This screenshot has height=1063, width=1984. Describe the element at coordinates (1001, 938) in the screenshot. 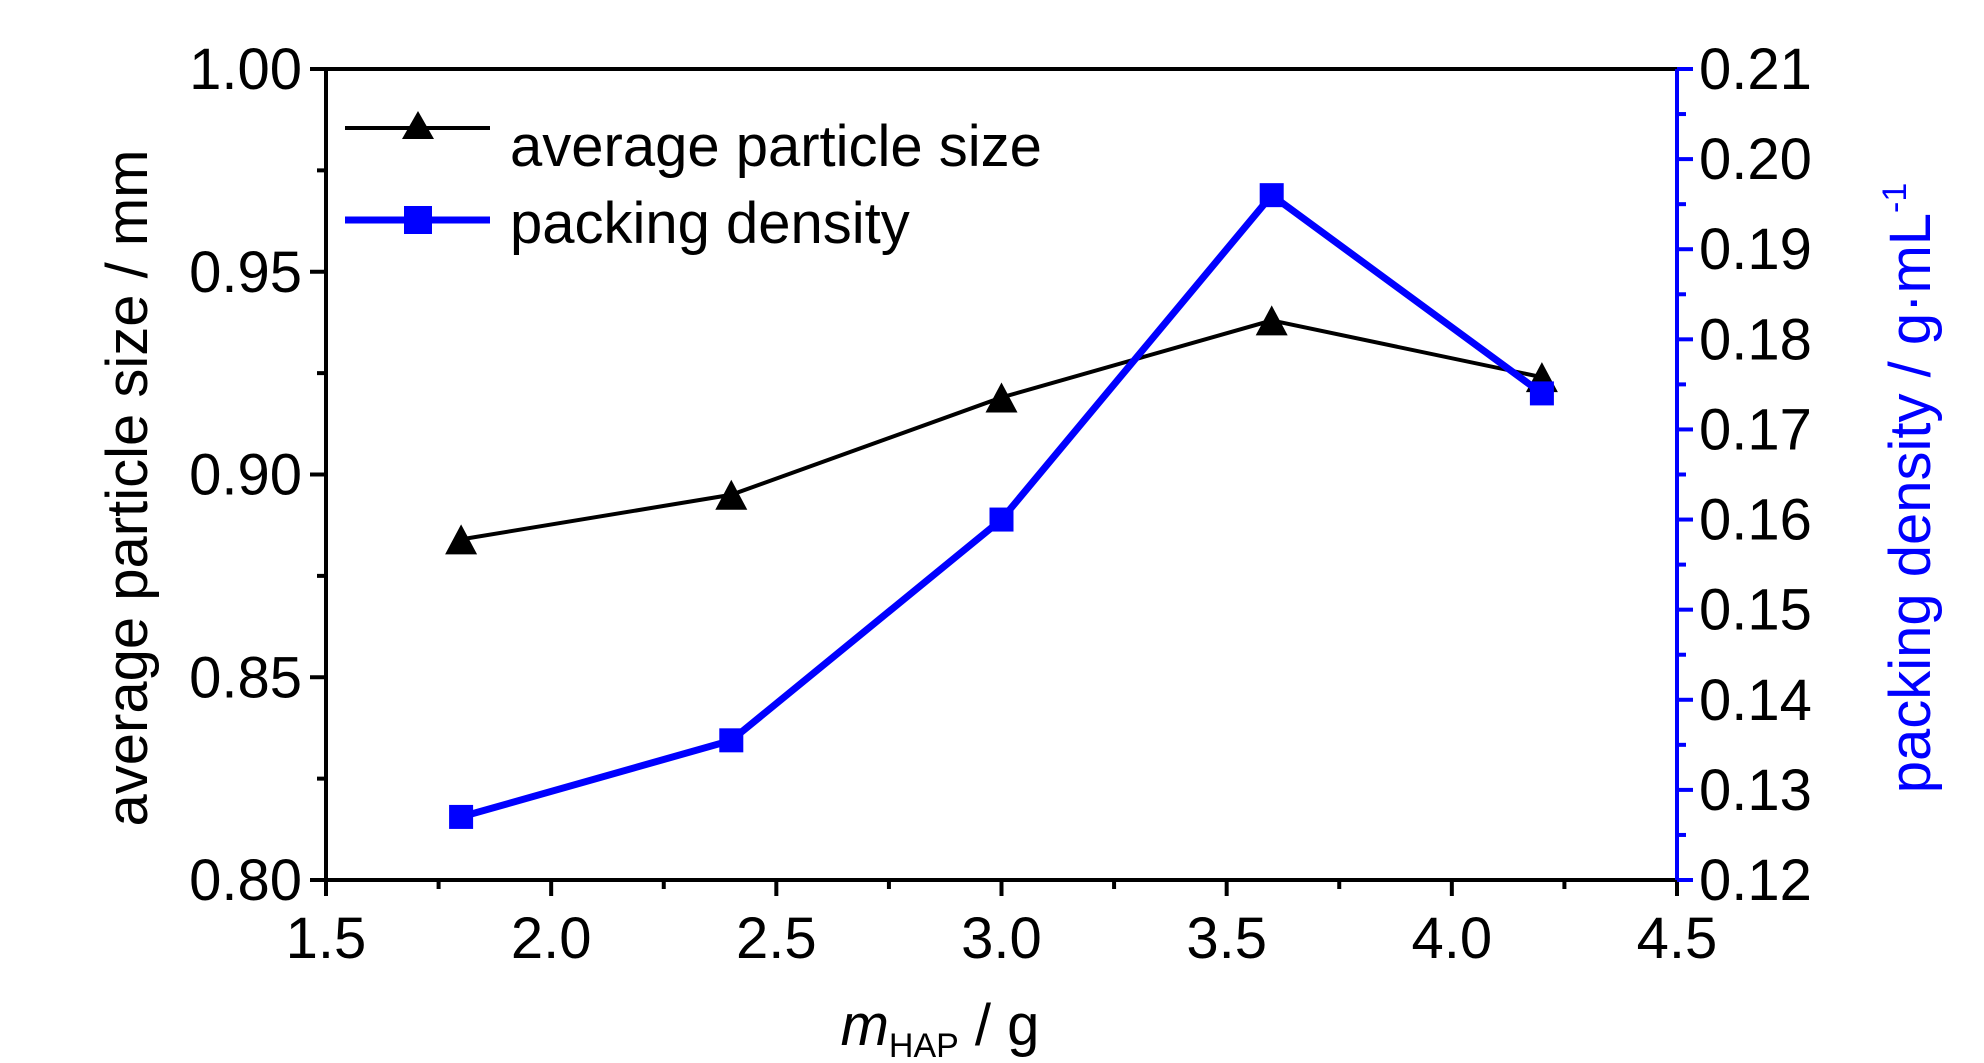

I see `x-tick-label: 3.0` at that location.